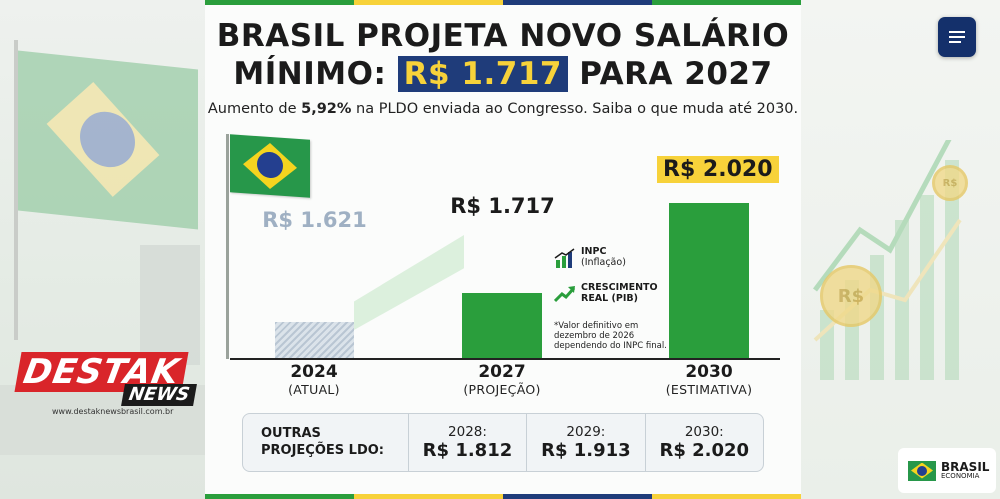  Describe the element at coordinates (503, 36) in the screenshot. I see `headline-line1: BRASIL PROJETA NOVO SALÁRIO` at that location.